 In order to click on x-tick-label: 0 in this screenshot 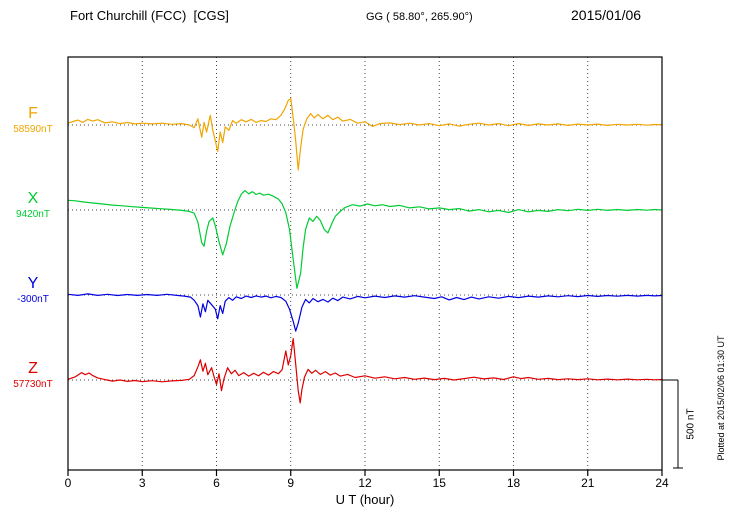, I will do `click(68, 483)`.